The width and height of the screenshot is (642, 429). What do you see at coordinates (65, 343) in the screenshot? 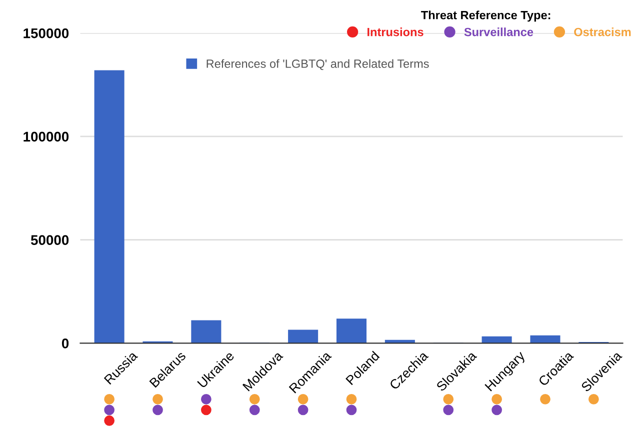
I see `y-tick-label: 0` at bounding box center [65, 343].